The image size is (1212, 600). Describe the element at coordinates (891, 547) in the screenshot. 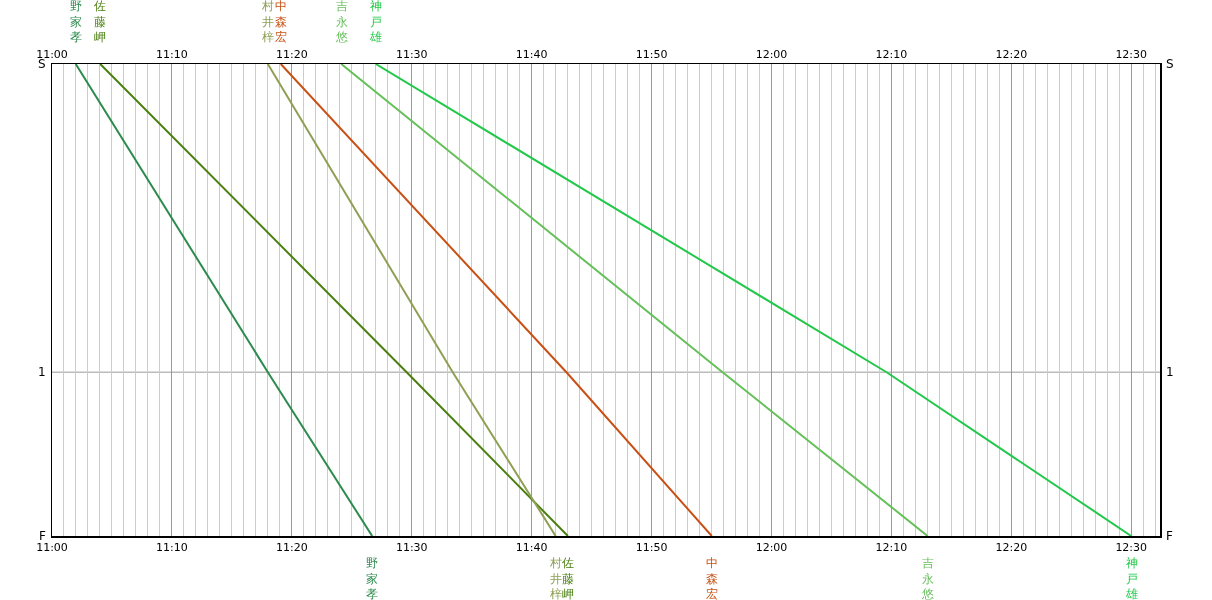

I see `x-tick-label: 12:10` at that location.